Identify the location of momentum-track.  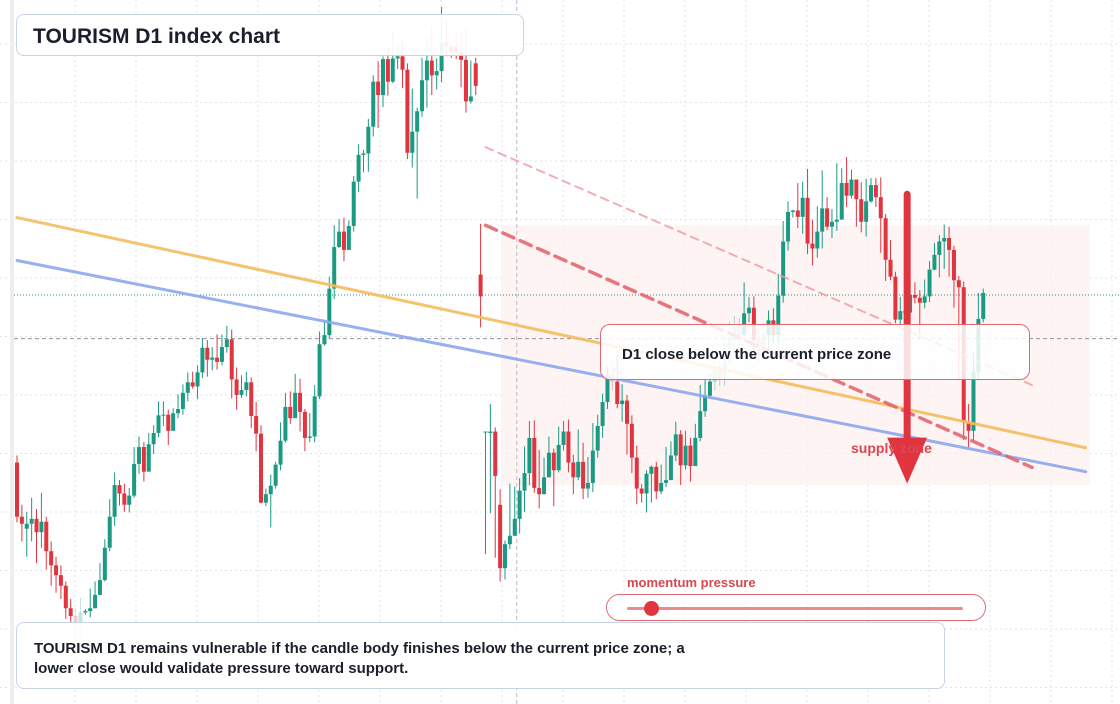
(795, 608).